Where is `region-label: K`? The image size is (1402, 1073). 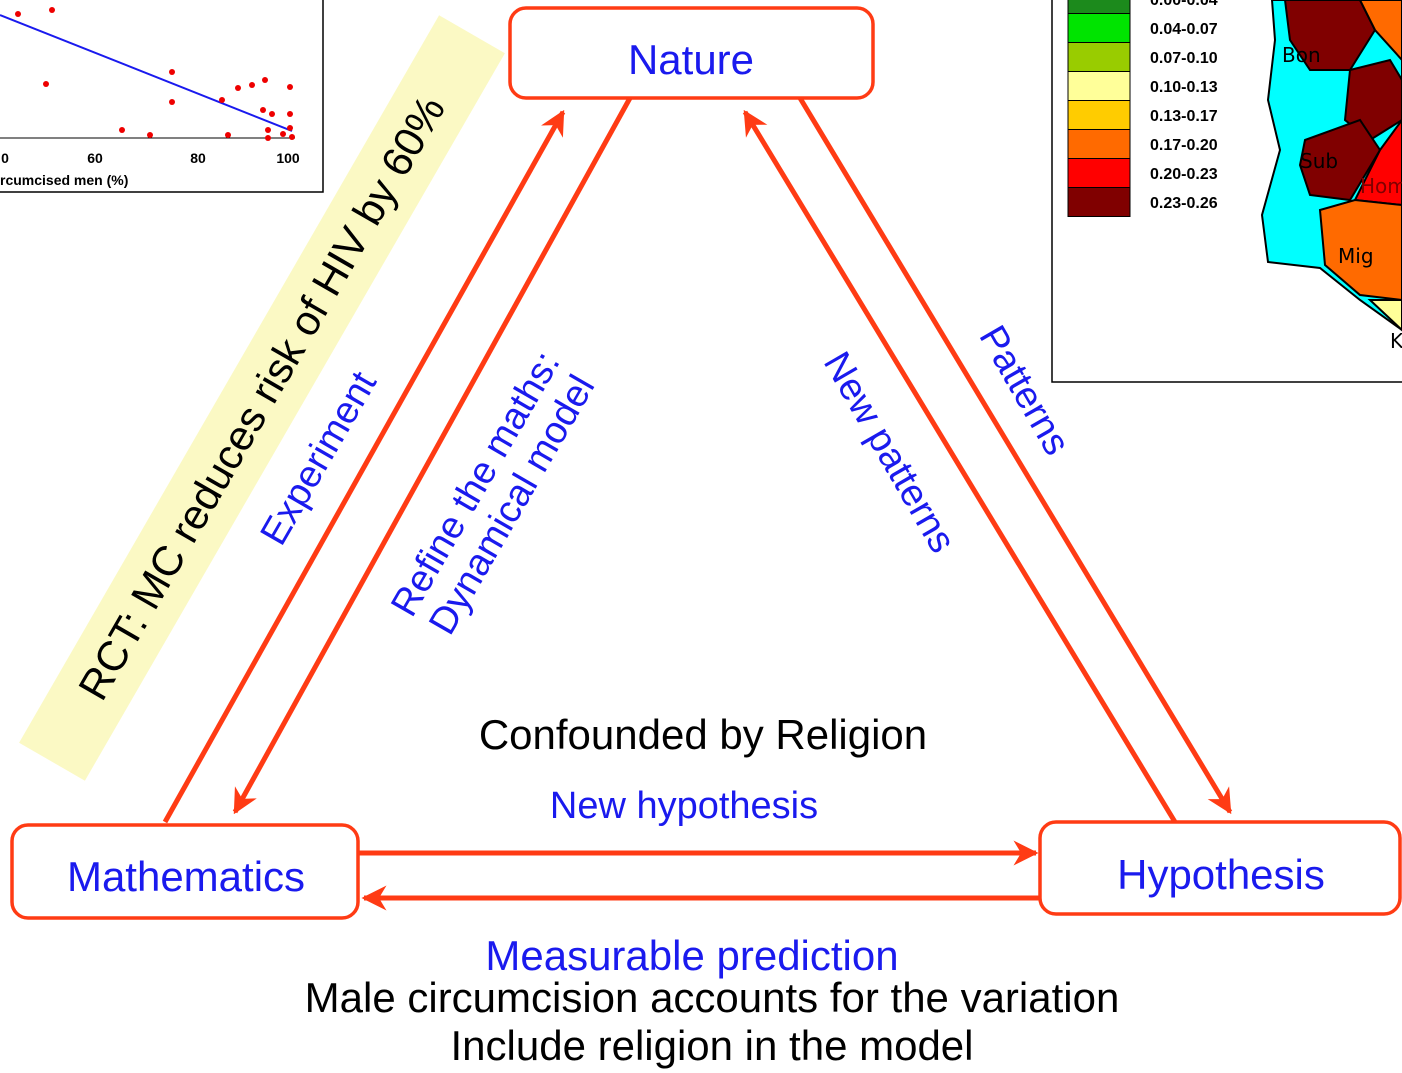
region-label: K is located at coordinates (1396, 341).